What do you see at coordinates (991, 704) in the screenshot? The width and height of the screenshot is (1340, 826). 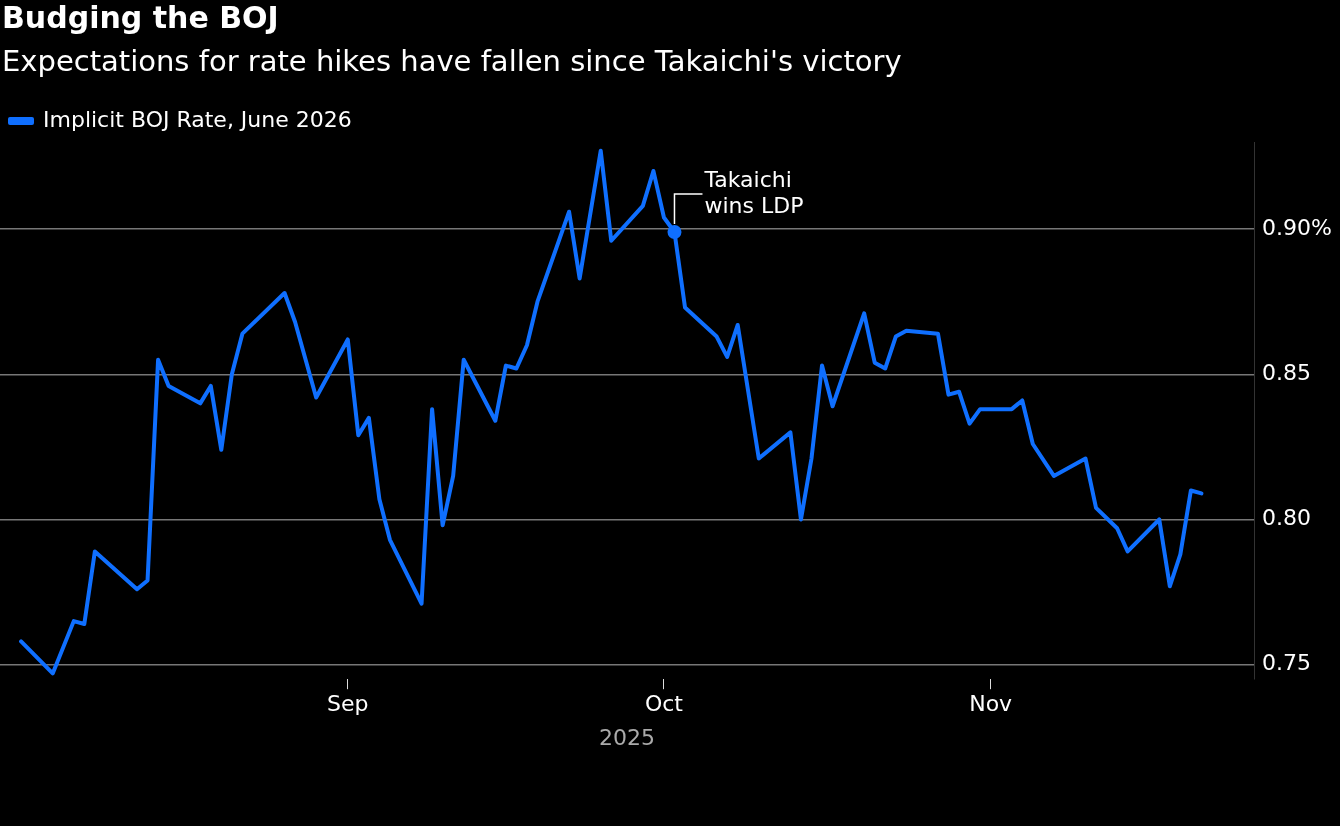 I see `x-tick-label: Nov` at bounding box center [991, 704].